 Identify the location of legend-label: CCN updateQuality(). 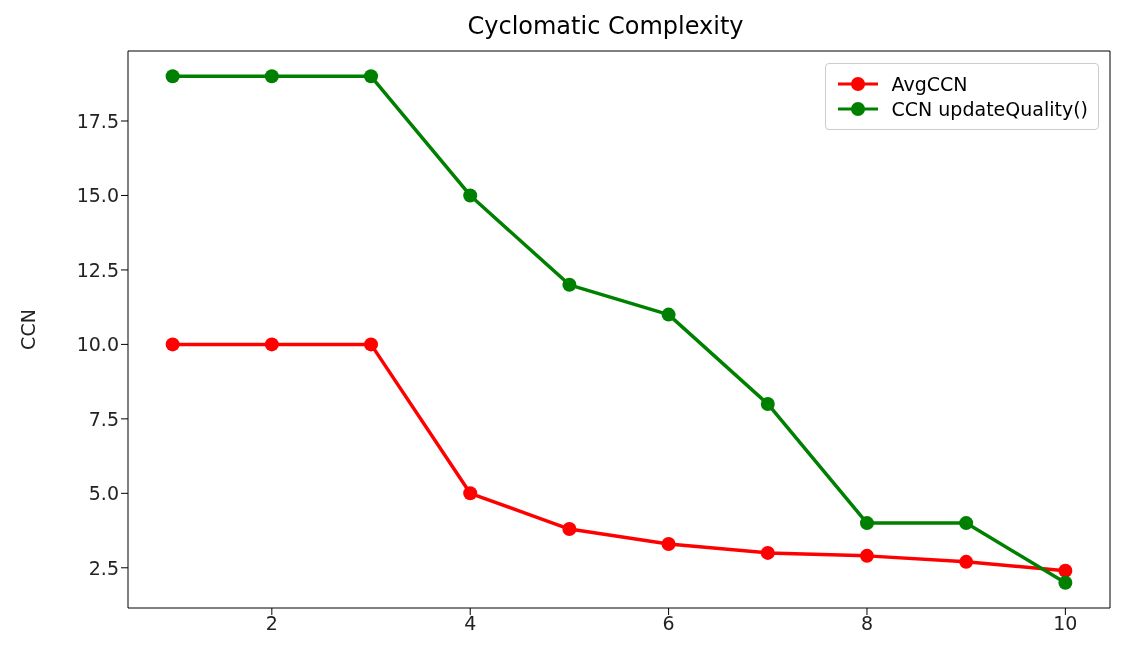
(989, 109).